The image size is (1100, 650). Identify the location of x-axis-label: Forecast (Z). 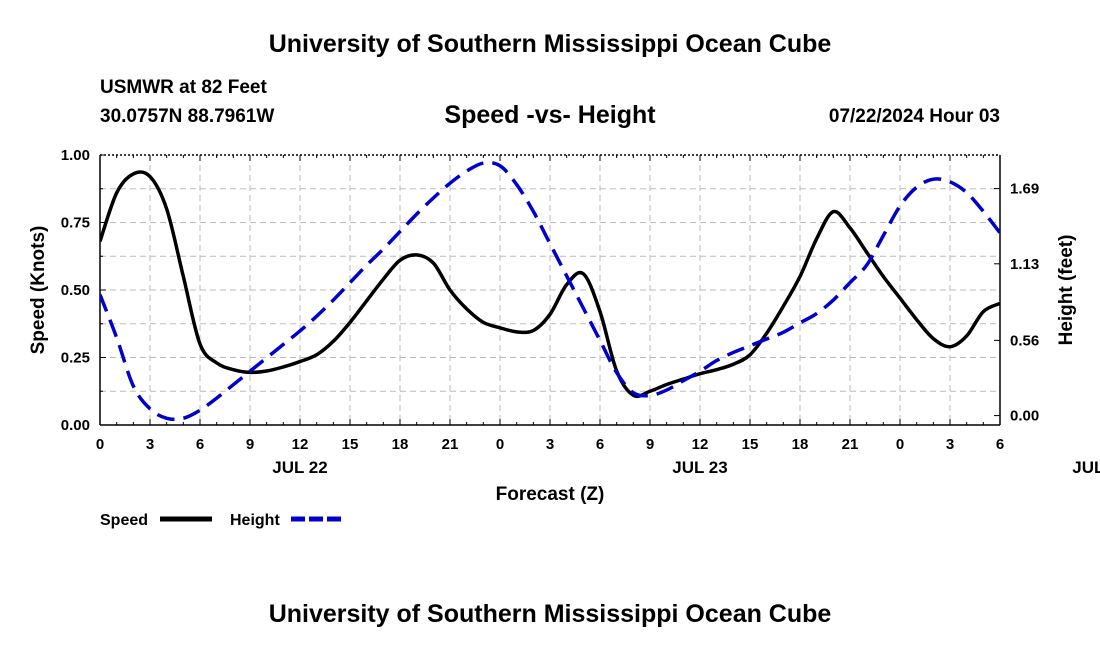
(550, 494).